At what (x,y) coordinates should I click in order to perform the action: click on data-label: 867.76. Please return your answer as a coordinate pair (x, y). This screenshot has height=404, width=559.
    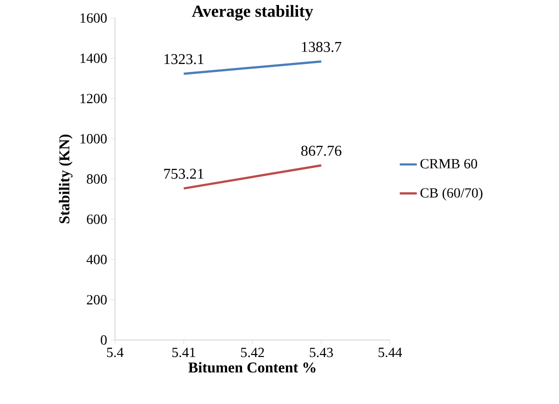
    Looking at the image, I should click on (321, 151).